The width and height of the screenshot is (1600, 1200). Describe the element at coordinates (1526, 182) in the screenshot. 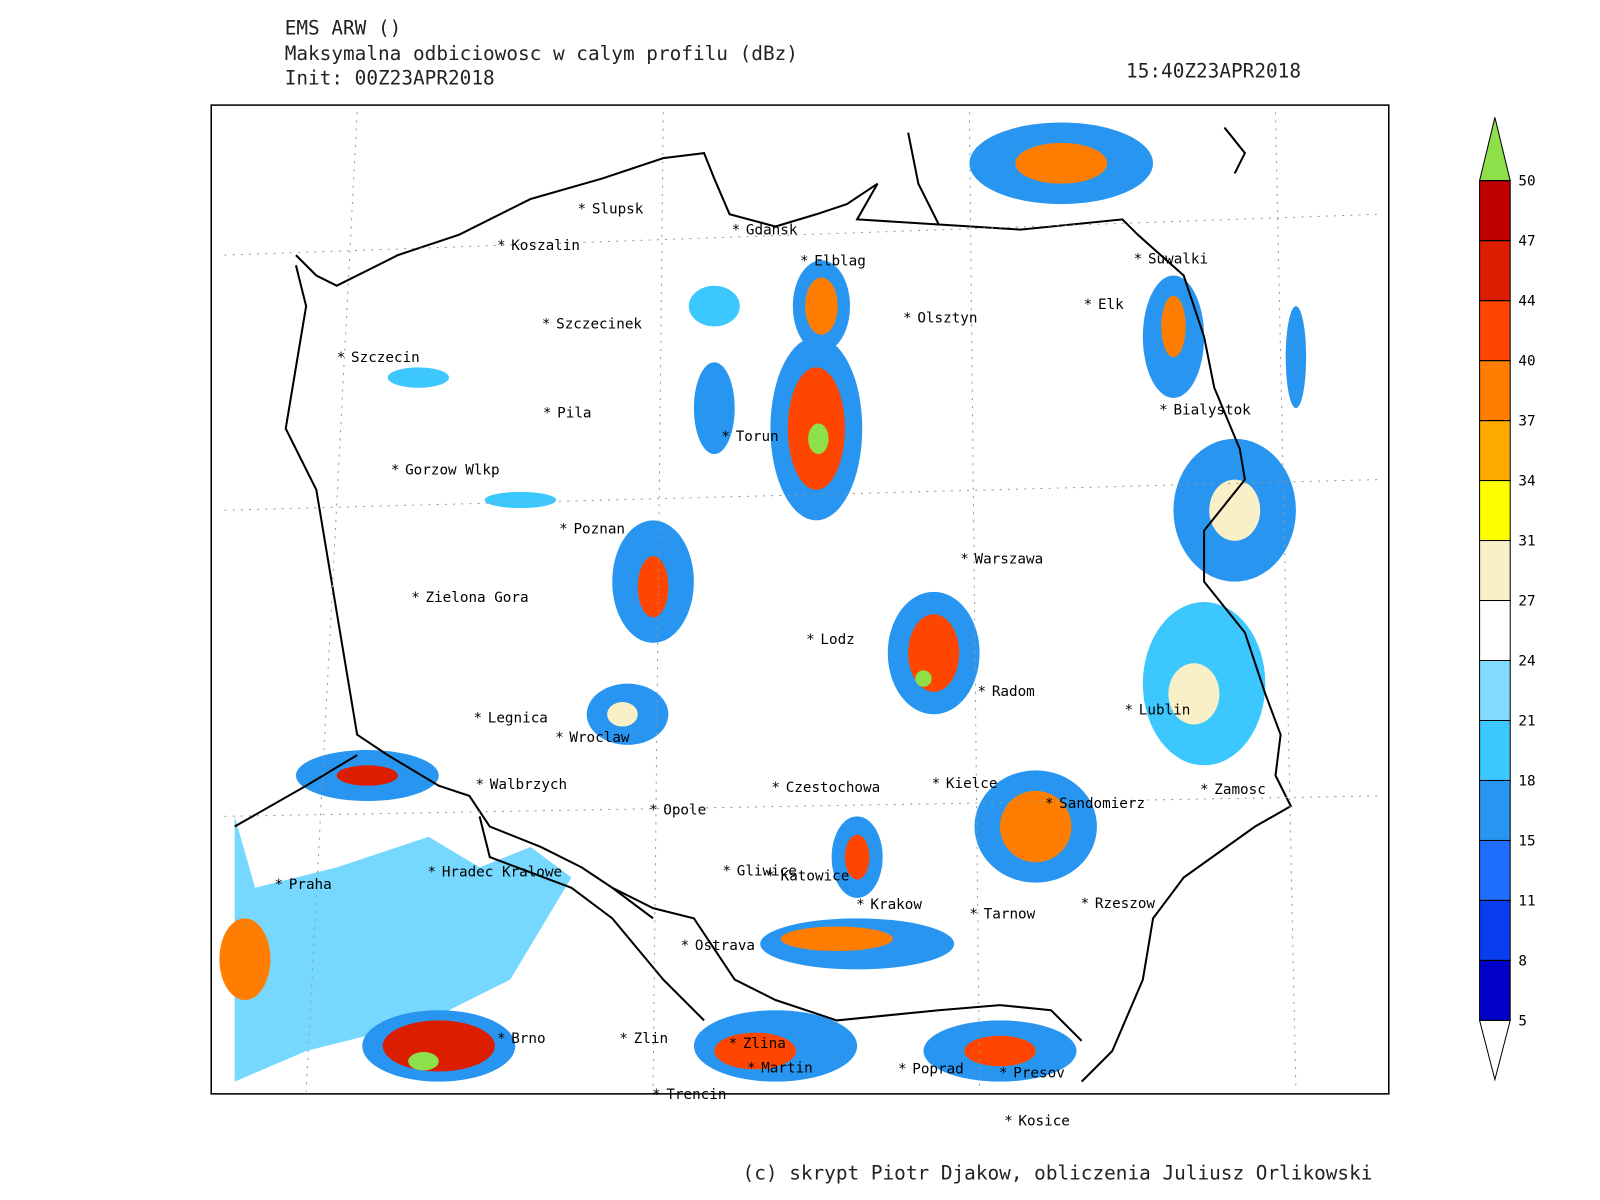

I see `colorbar-label: 50` at that location.